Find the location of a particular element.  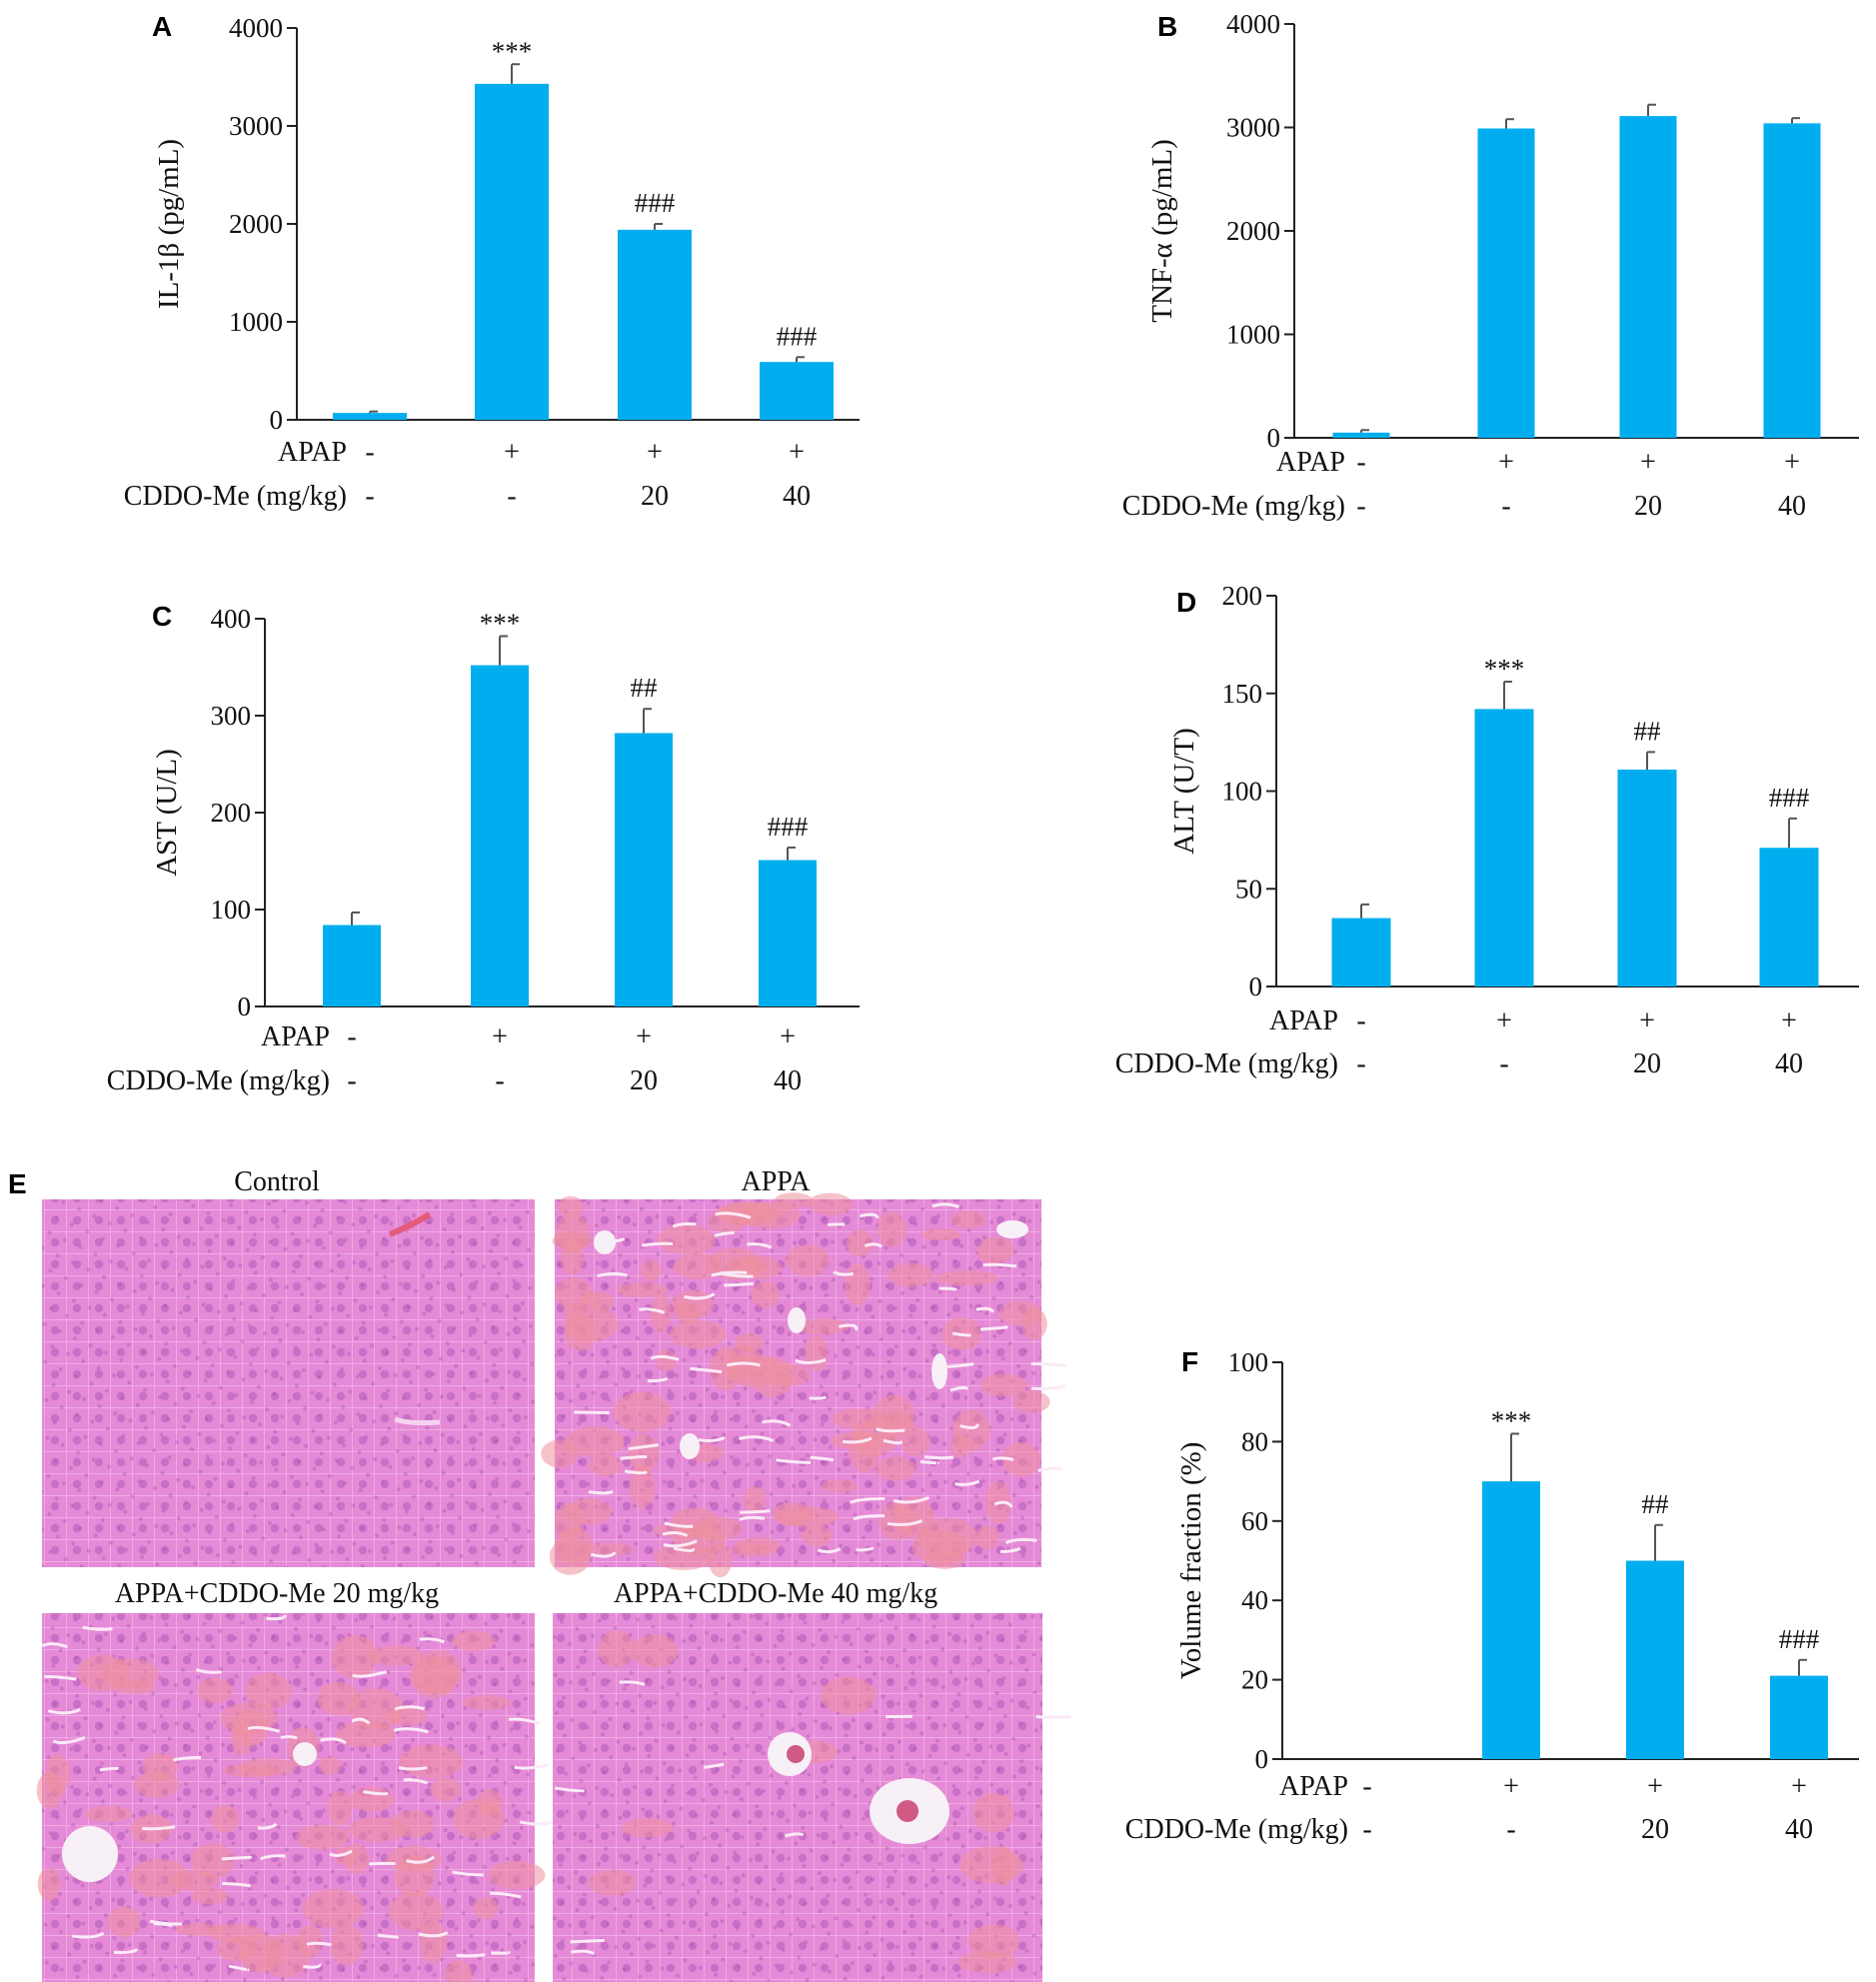

y-tick-label: 50 is located at coordinates (1248, 889).